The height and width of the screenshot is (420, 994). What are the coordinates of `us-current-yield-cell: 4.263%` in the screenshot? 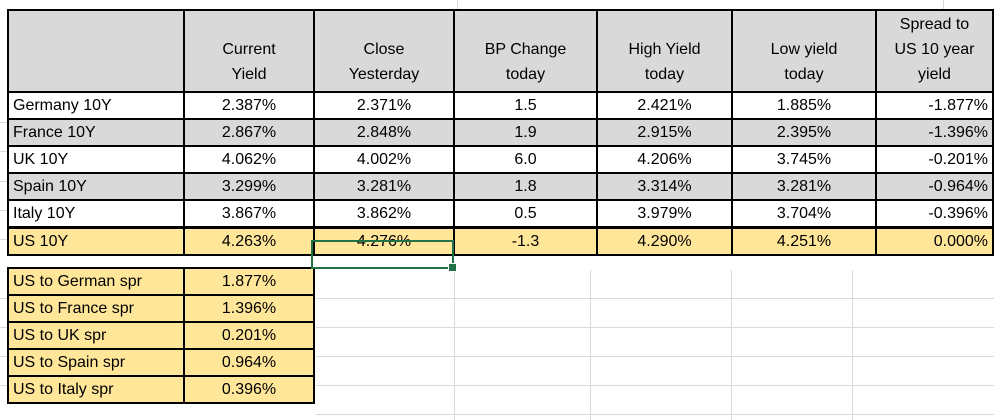 It's located at (249, 241).